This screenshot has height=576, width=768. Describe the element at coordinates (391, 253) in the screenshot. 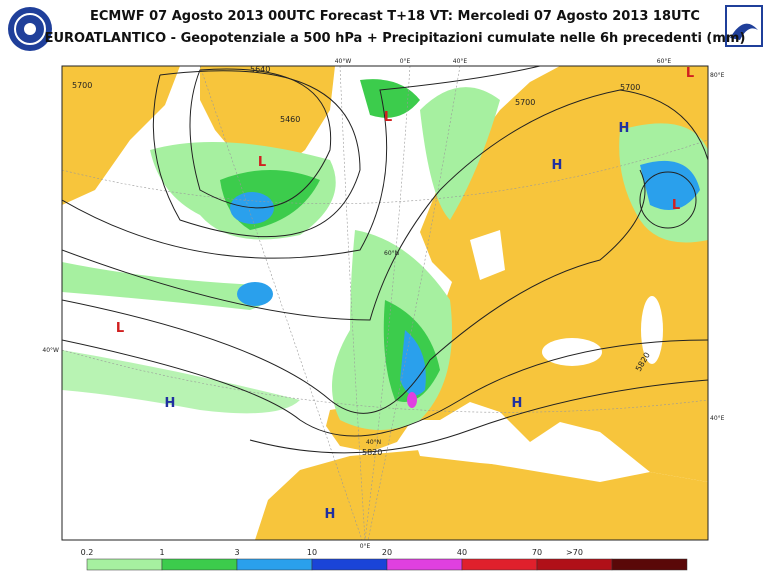

I see `grid-label: 60°N` at that location.